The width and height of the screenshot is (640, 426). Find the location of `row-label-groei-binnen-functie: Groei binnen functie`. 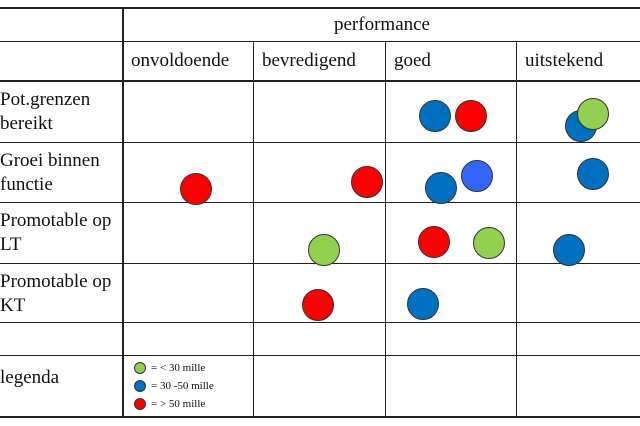

row-label-groei-binnen-functie: Groei binnen functie is located at coordinates (50, 172).